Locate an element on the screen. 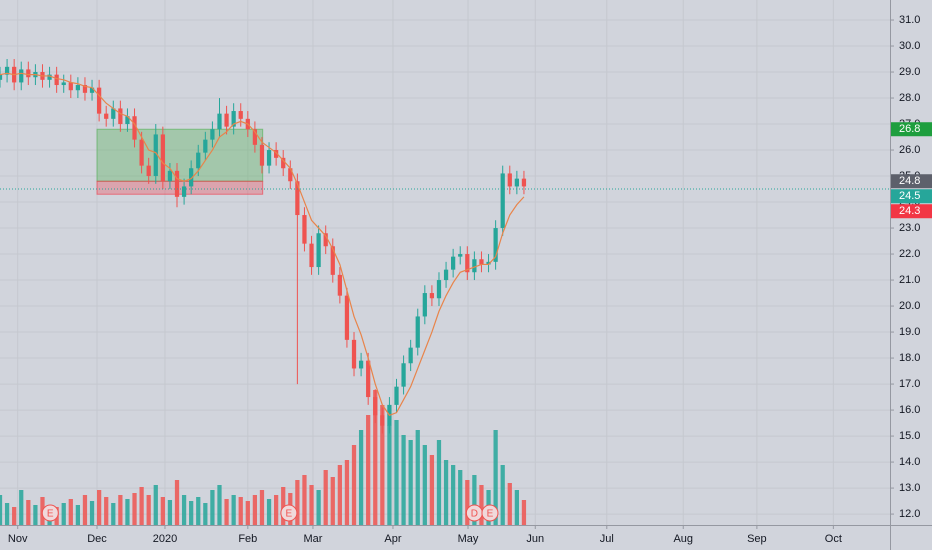 The width and height of the screenshot is (932, 550). y-tick-label: 21.0 is located at coordinates (909, 280).